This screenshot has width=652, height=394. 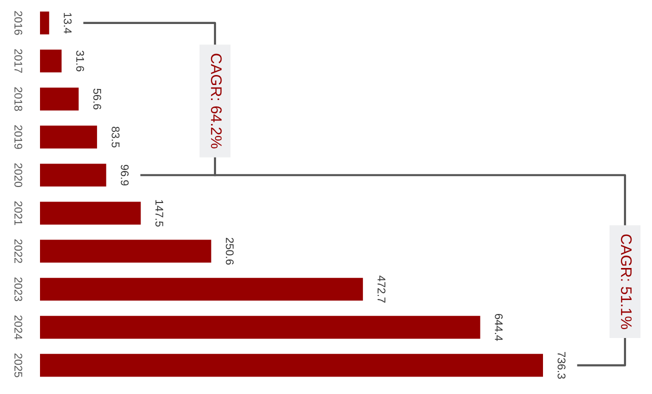 What do you see at coordinates (216, 101) in the screenshot?
I see `annotation: CAGR: 64.2%` at bounding box center [216, 101].